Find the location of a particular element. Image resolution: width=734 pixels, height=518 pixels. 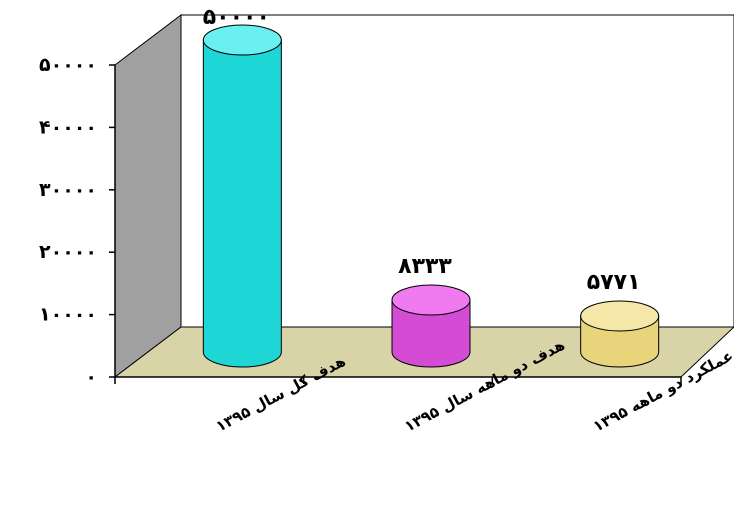

y-tick-label: ۳۰۰۰۰ is located at coordinates (68, 190).